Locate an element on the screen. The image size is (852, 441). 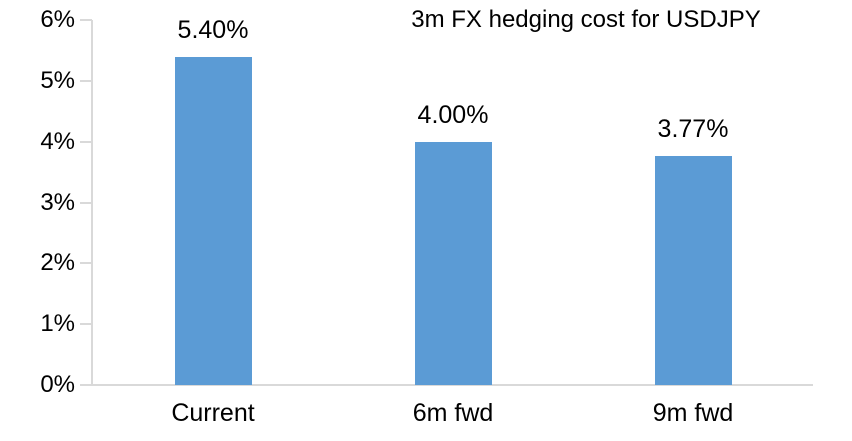
category-label: Current is located at coordinates (213, 413).